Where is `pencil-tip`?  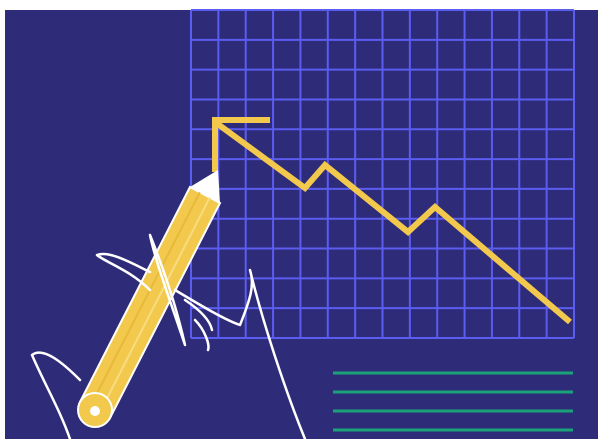
pencil-tip is located at coordinates (205, 186).